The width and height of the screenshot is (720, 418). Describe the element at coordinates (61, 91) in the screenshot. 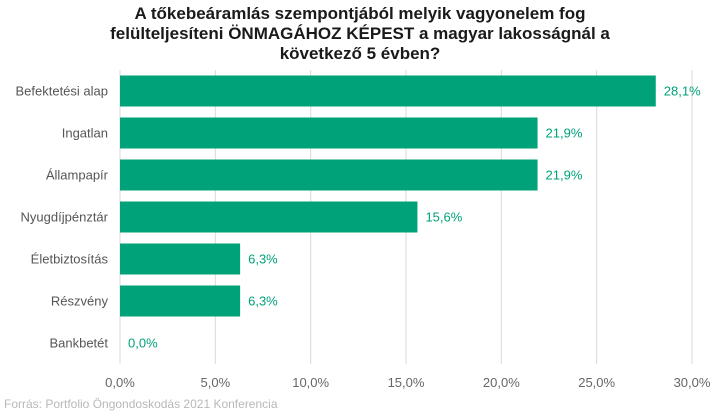

I see `category-label: Befektetési alap` at that location.